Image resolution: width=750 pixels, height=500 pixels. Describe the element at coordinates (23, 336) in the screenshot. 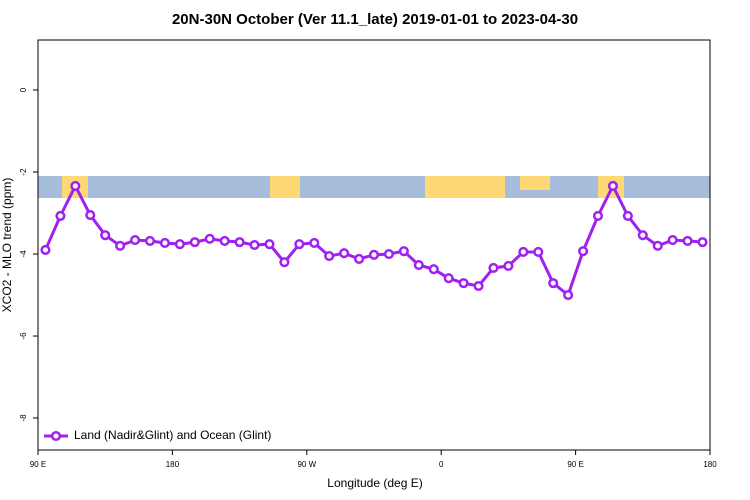

I see `y-tick-label: -6` at that location.